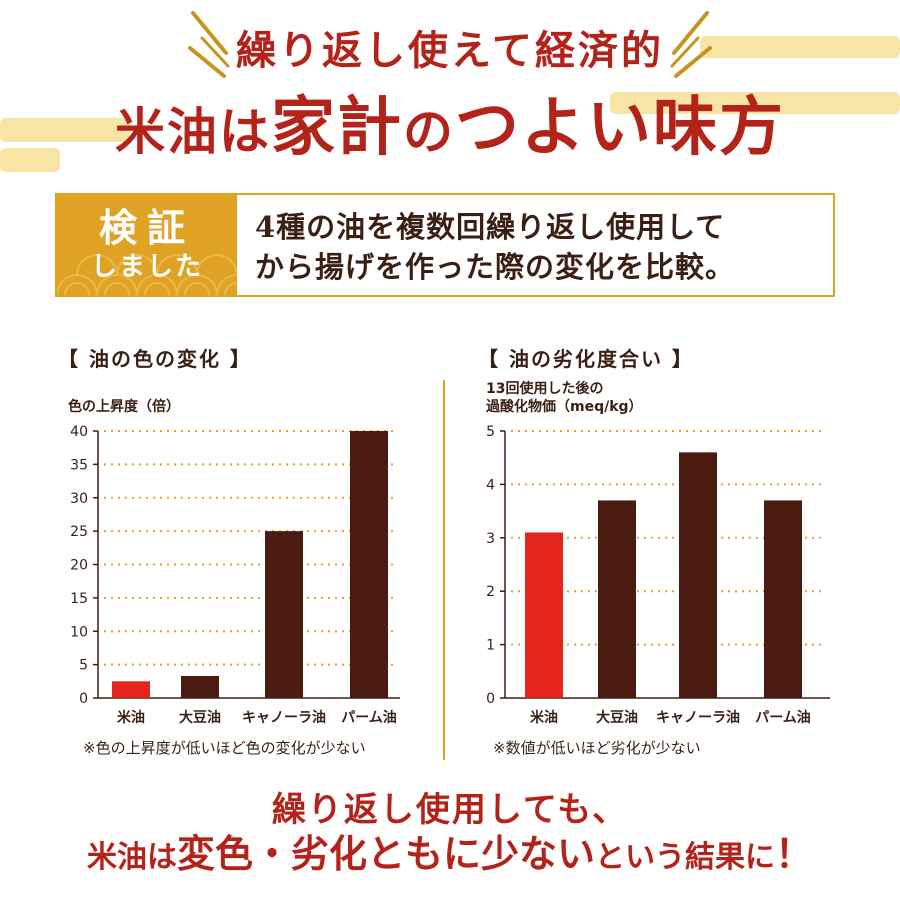 The width and height of the screenshot is (900, 900). Describe the element at coordinates (755, 103) in the screenshot. I see `gold-ribbon-right-bottom` at that location.